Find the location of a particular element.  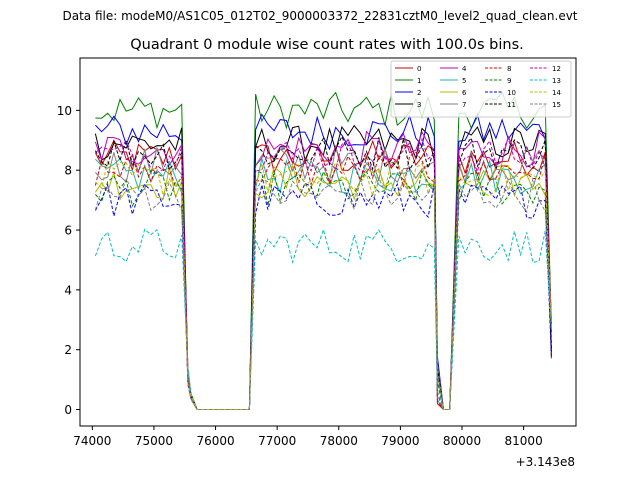

x-tick-label: 75000 is located at coordinates (154, 441).